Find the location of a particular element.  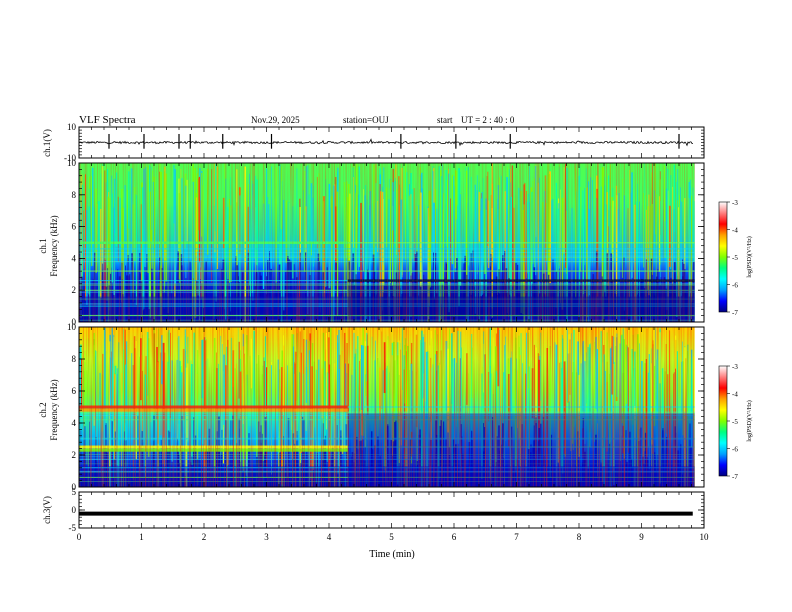

ch1-waveform-panel: 10 -10 is located at coordinates (384, 142).